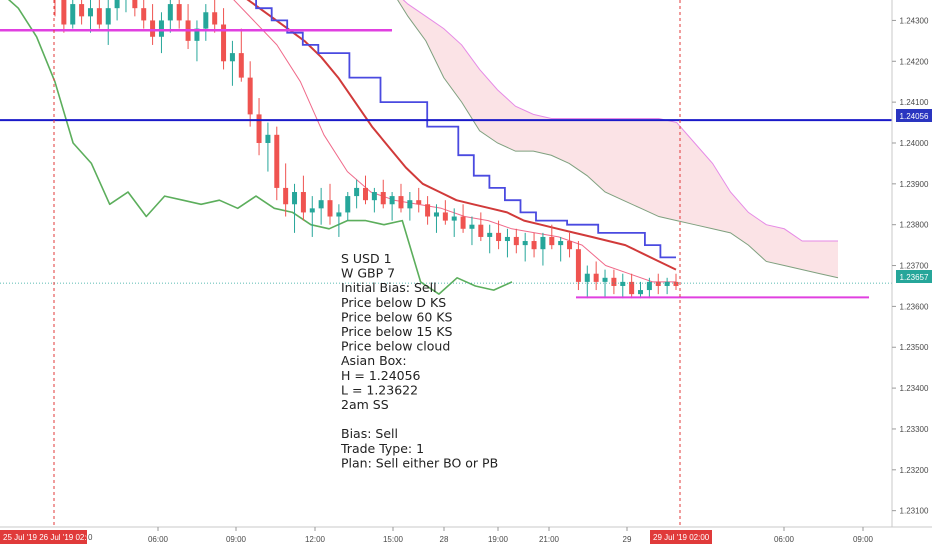 This screenshot has width=932, height=550. What do you see at coordinates (627, 539) in the screenshot?
I see `time-tick-label: 29` at bounding box center [627, 539].